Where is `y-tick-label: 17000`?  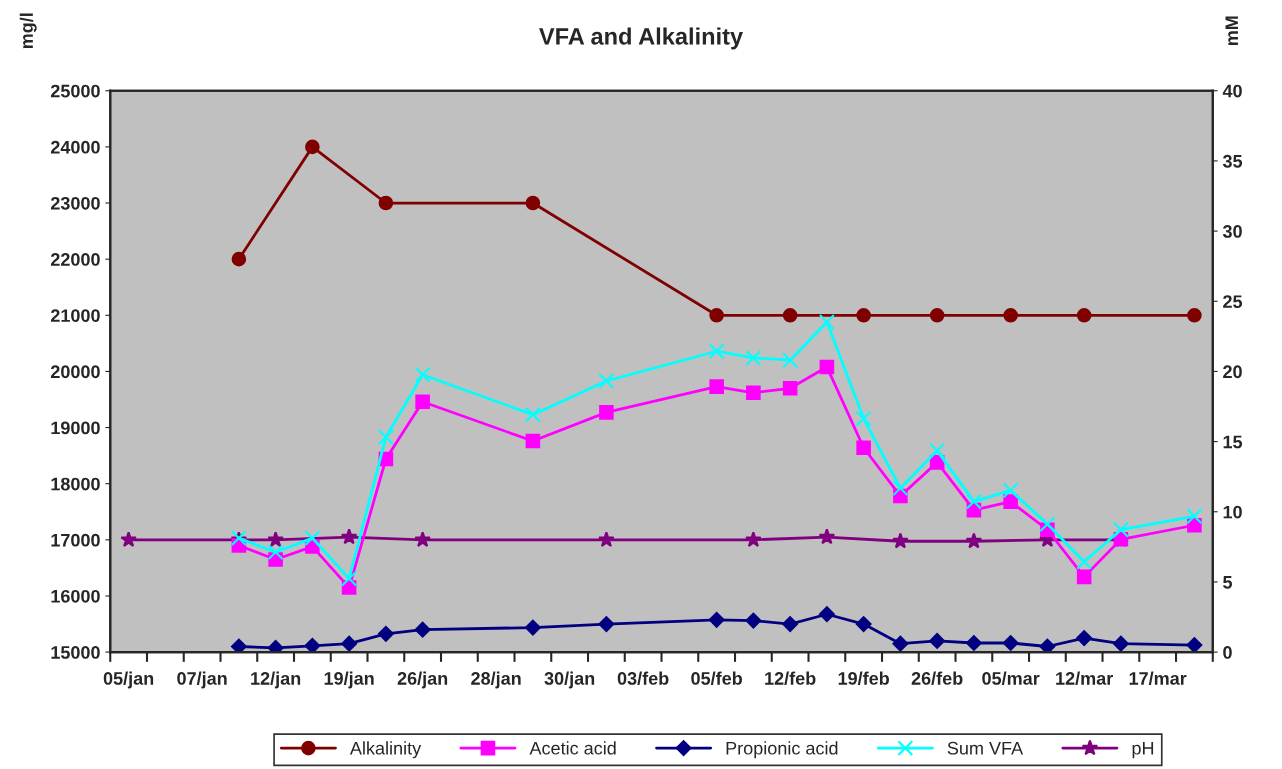 y-tick-label: 17000 is located at coordinates (75, 540).